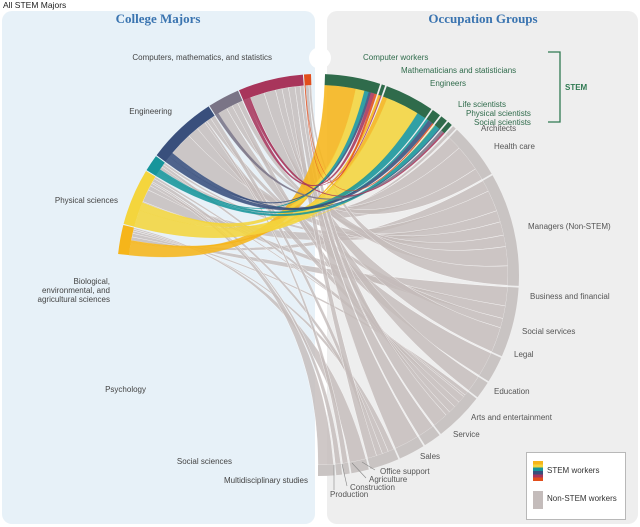 This screenshot has height=527, width=640. Describe the element at coordinates (372, 487) in the screenshot. I see `occupation-label-construction: Construction` at that location.